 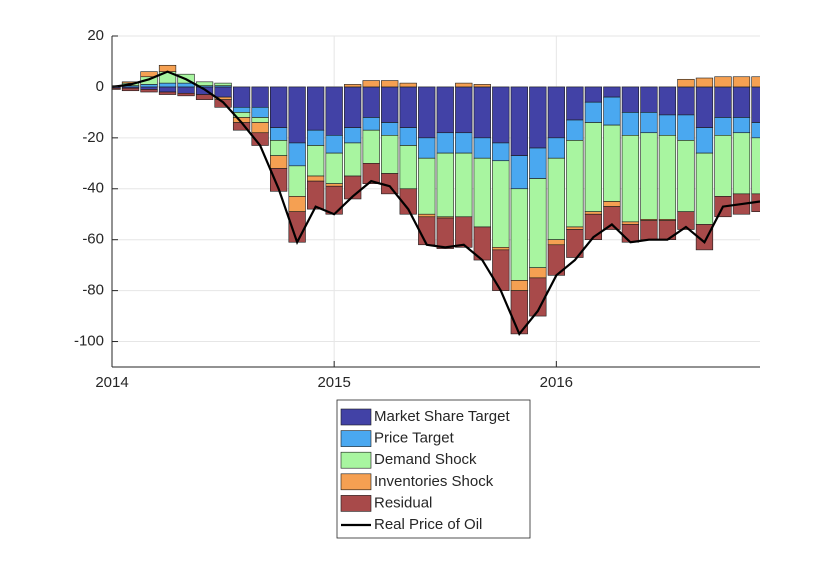 What do you see at coordinates (425, 459) in the screenshot?
I see `legend-label: Demand Shock` at bounding box center [425, 459].